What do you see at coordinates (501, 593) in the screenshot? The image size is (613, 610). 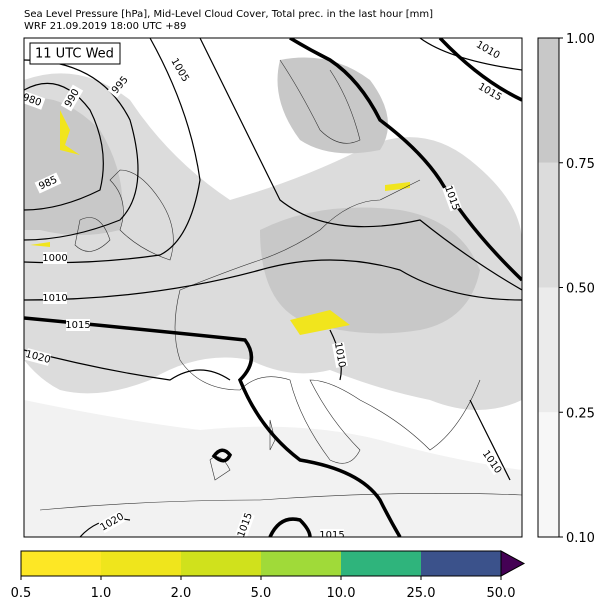 I see `colorbar-tick-label: 50.0` at bounding box center [501, 593].